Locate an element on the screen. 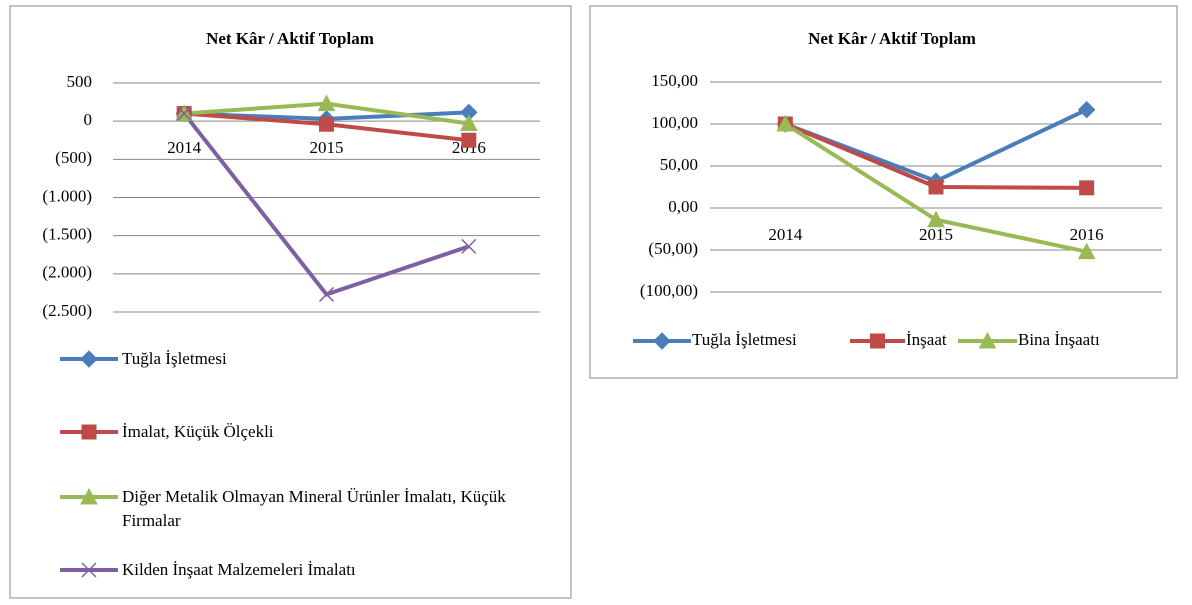 This screenshot has width=1192, height=605. y-tick-label: 0,00 is located at coordinates (683, 206).